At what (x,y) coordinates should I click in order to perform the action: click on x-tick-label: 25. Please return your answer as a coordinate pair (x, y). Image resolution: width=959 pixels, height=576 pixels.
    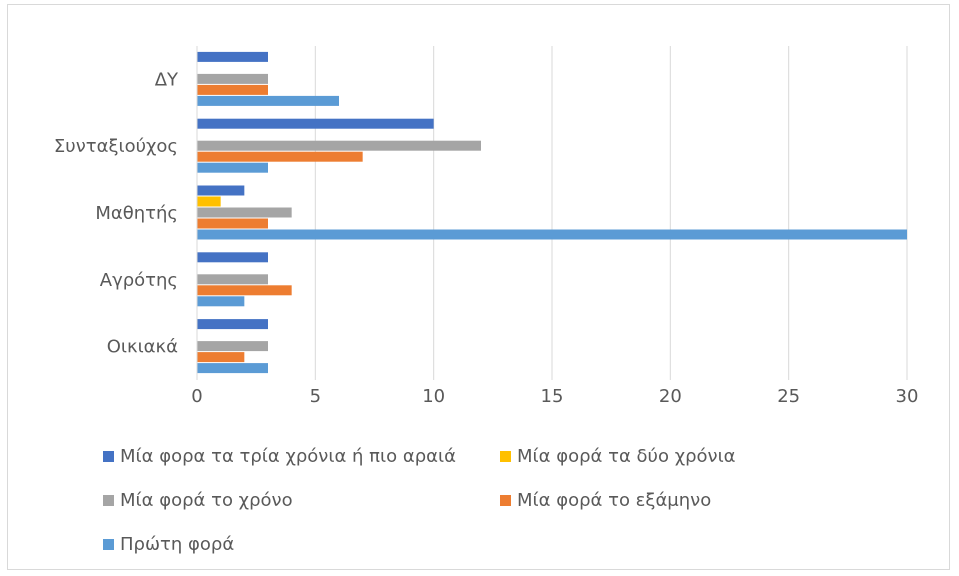
    Looking at the image, I should click on (788, 396).